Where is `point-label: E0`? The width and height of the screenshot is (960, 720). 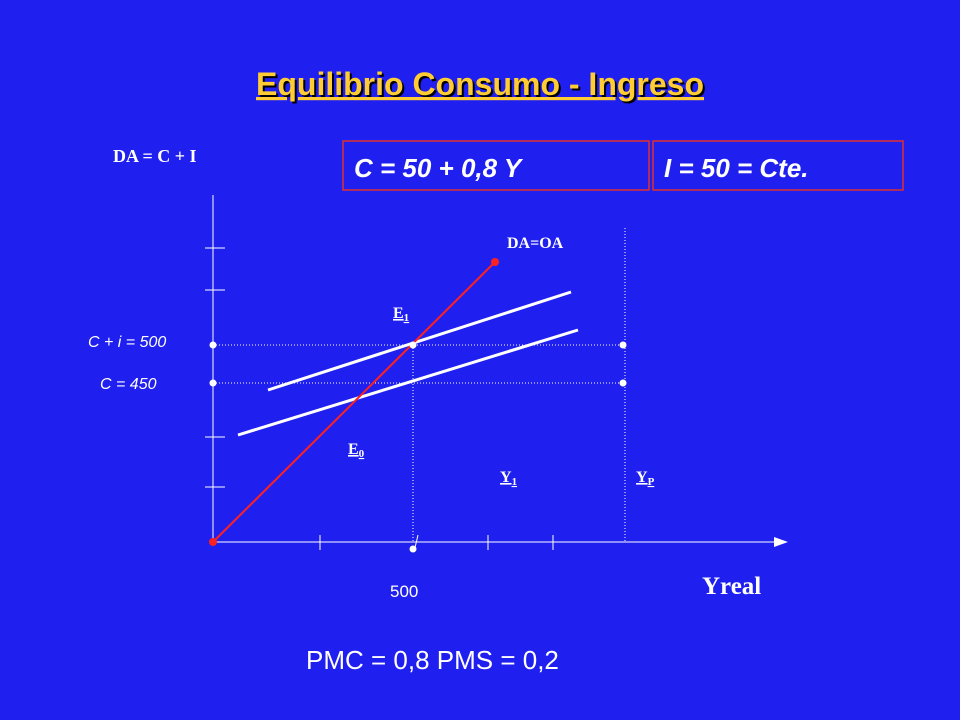 point-label: E0 is located at coordinates (356, 450).